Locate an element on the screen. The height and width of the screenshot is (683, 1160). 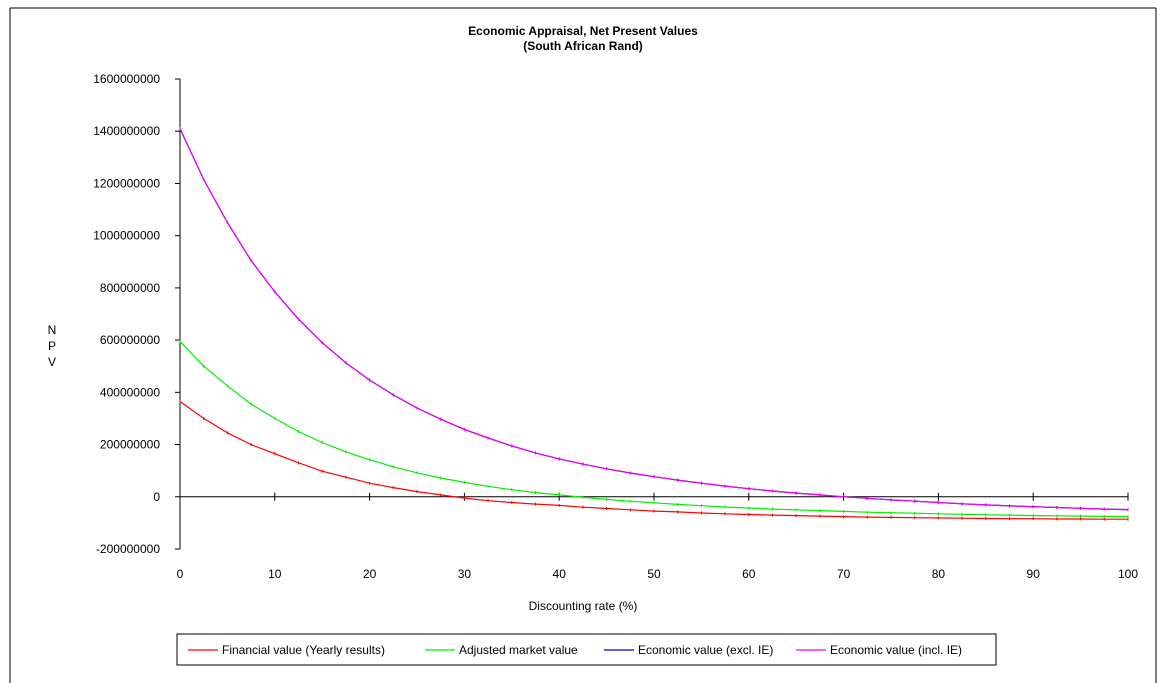
x-tick-label: 30 is located at coordinates (465, 574).